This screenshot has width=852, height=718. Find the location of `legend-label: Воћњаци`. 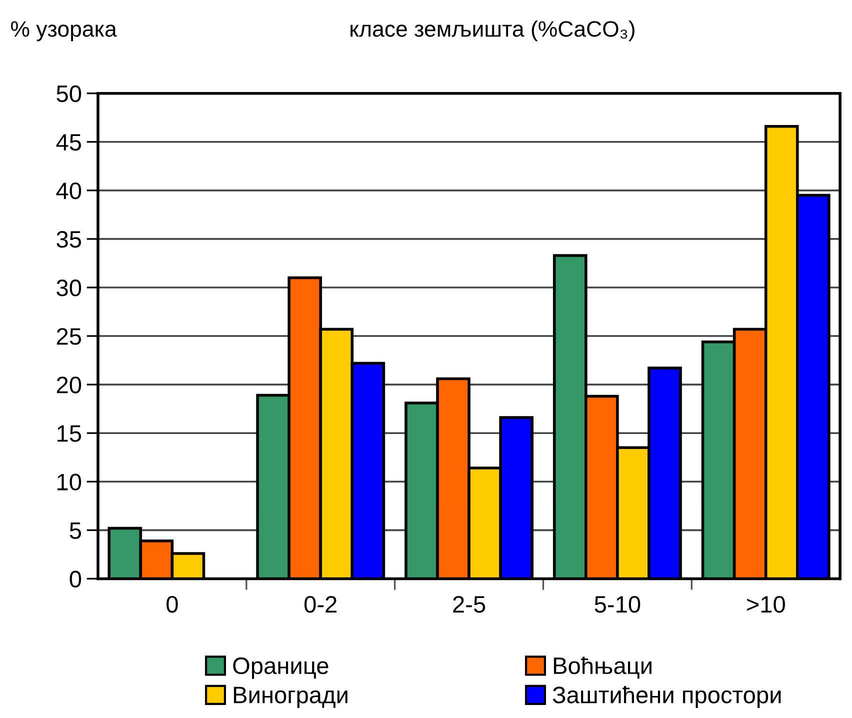

legend-label: Воћњаци is located at coordinates (603, 667).